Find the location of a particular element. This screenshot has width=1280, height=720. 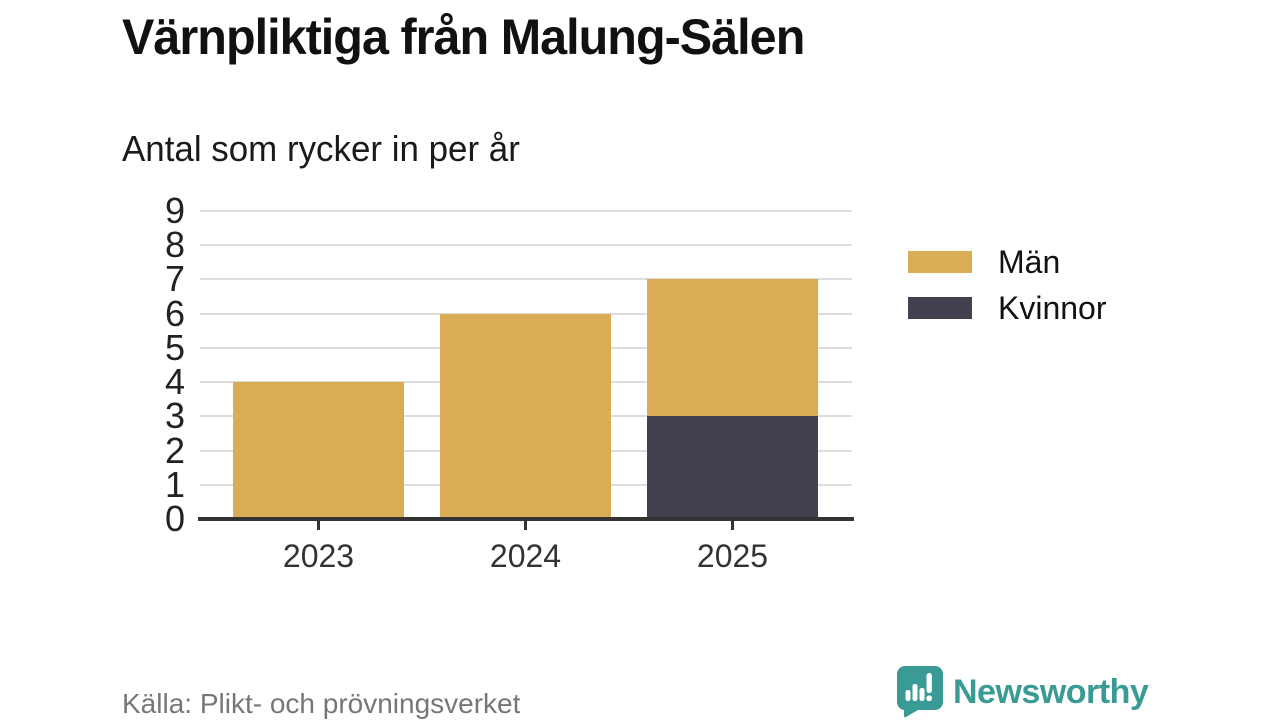

y-axis-label-8: 8 is located at coordinates (174, 245).